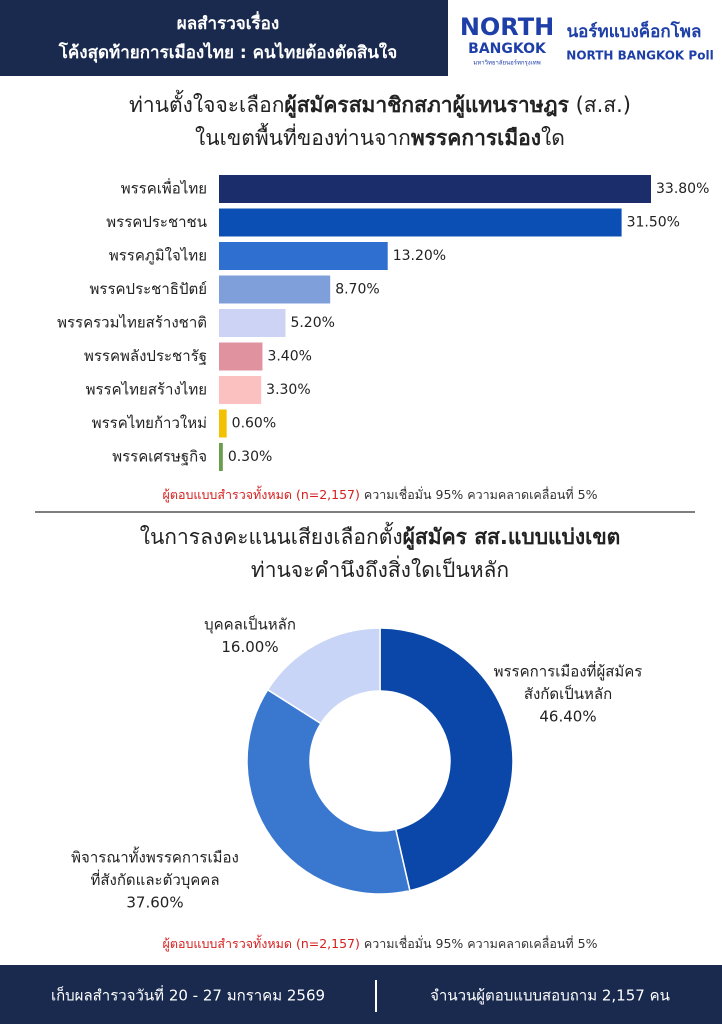  Describe the element at coordinates (634, 30) in the screenshot. I see `poll-name: นอร์ทแบงค็อกโพล` at that location.